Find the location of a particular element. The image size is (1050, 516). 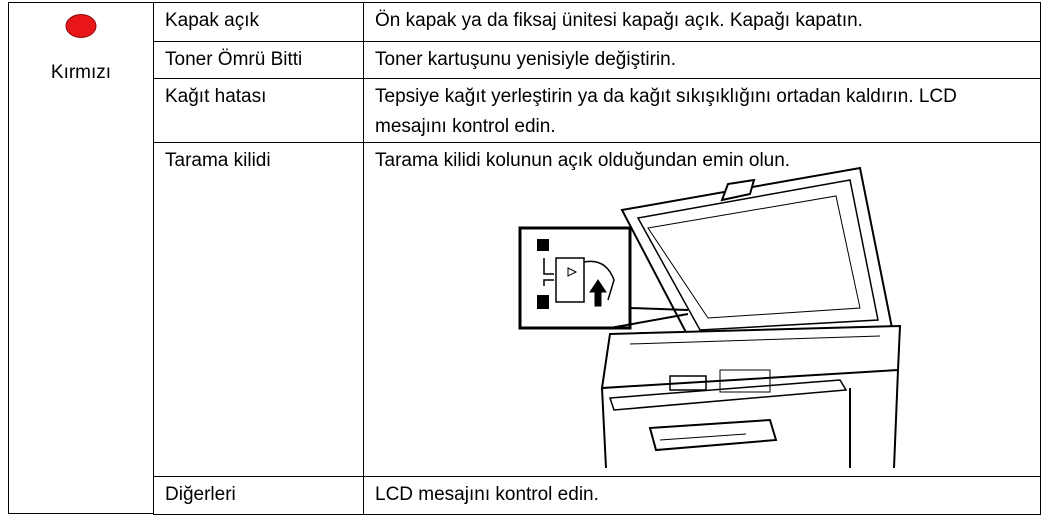

action-text: LCD mesajını kontrol edin. is located at coordinates (487, 494).